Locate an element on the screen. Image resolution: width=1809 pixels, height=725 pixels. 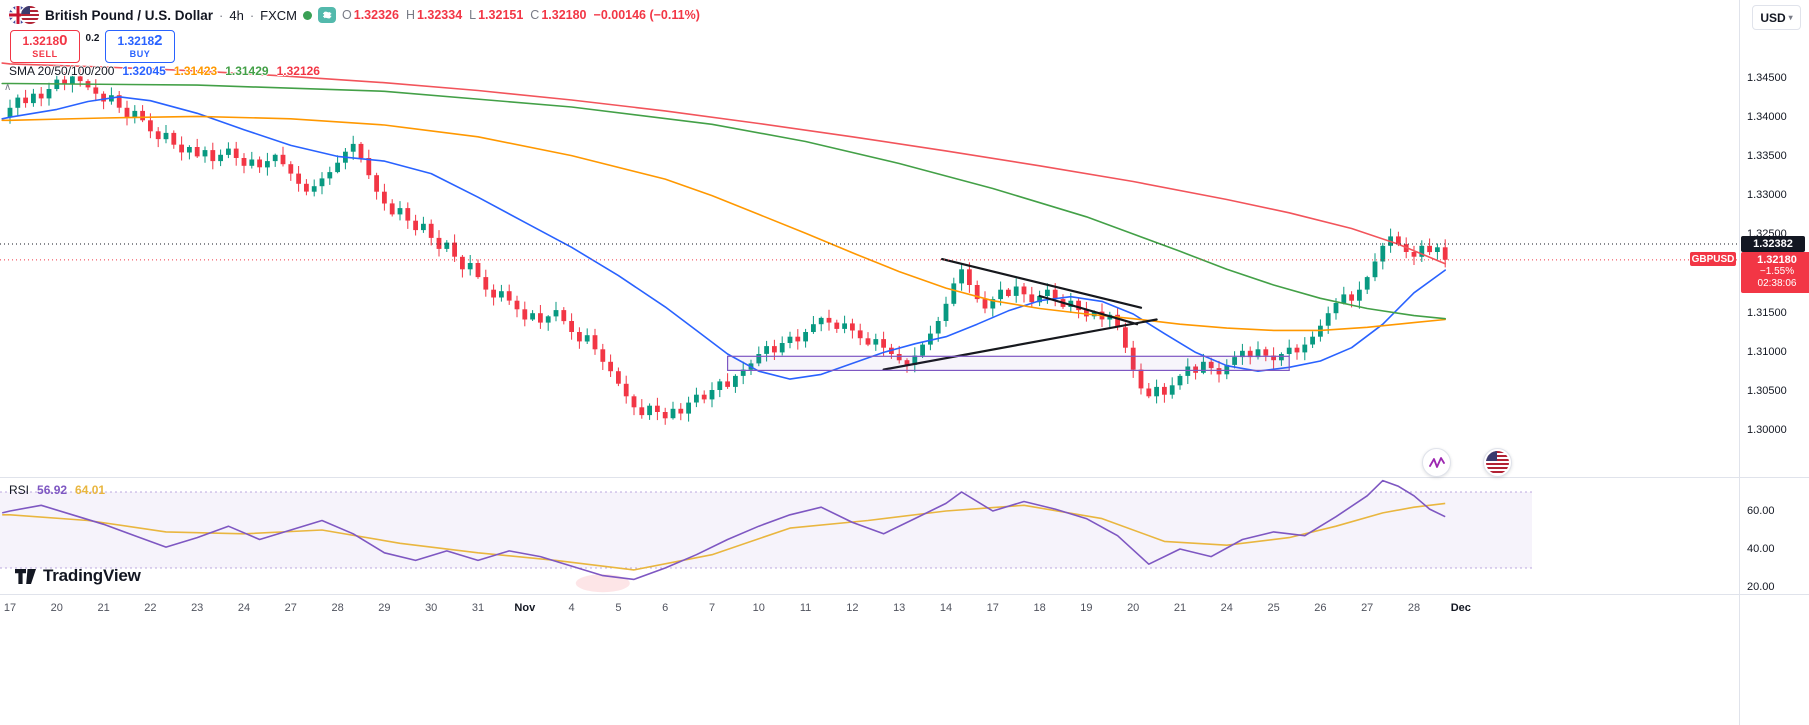
delayed-data-icon: ≈ is located at coordinates (327, 15).